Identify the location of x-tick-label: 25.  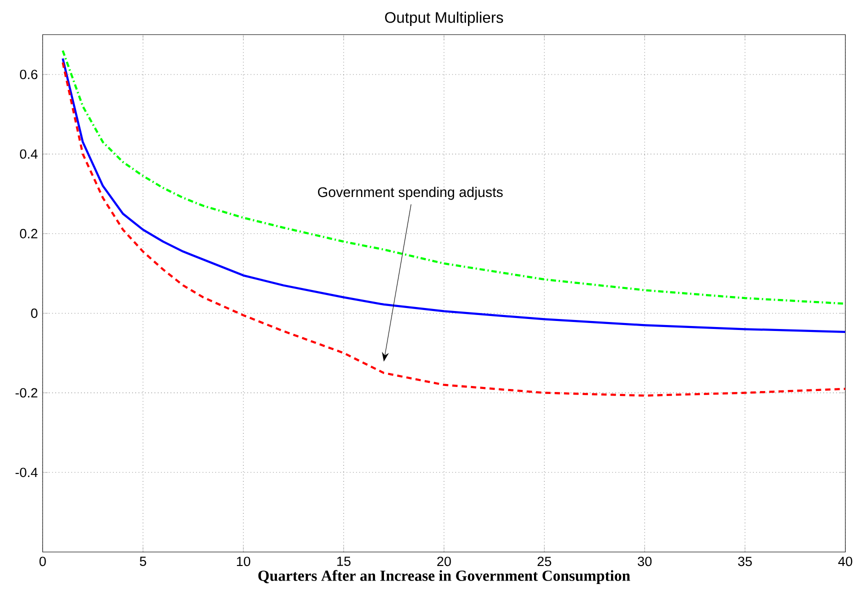
(545, 561).